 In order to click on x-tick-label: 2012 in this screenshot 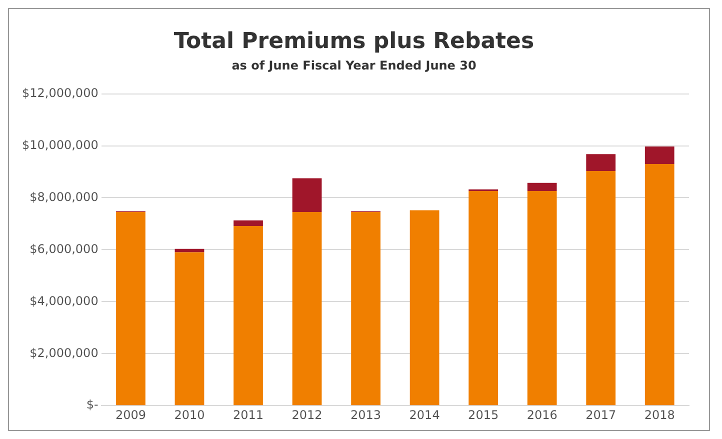, I will do `click(307, 415)`.